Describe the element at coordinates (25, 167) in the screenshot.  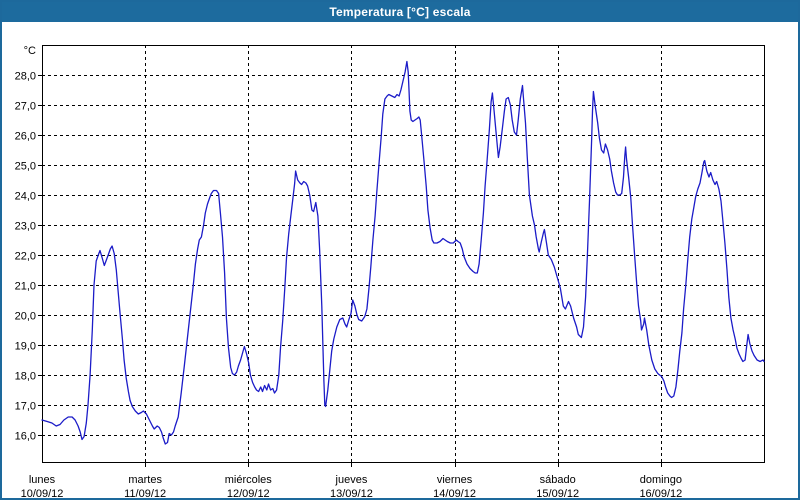
I see `y-tick-label: 25,0` at that location.